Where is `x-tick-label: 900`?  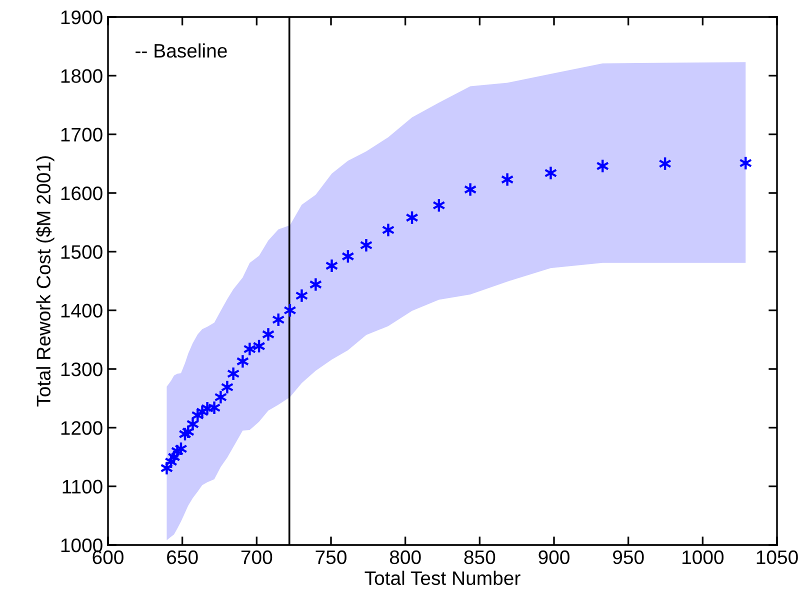
x-tick-label: 900 is located at coordinates (554, 557).